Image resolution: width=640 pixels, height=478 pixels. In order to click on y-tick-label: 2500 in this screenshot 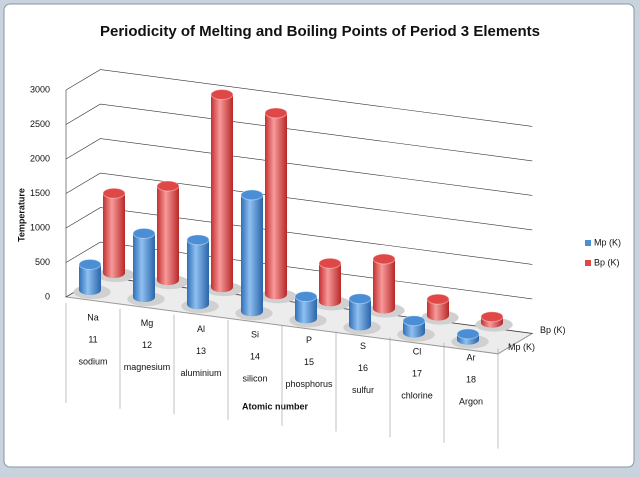, I will do `click(40, 124)`.